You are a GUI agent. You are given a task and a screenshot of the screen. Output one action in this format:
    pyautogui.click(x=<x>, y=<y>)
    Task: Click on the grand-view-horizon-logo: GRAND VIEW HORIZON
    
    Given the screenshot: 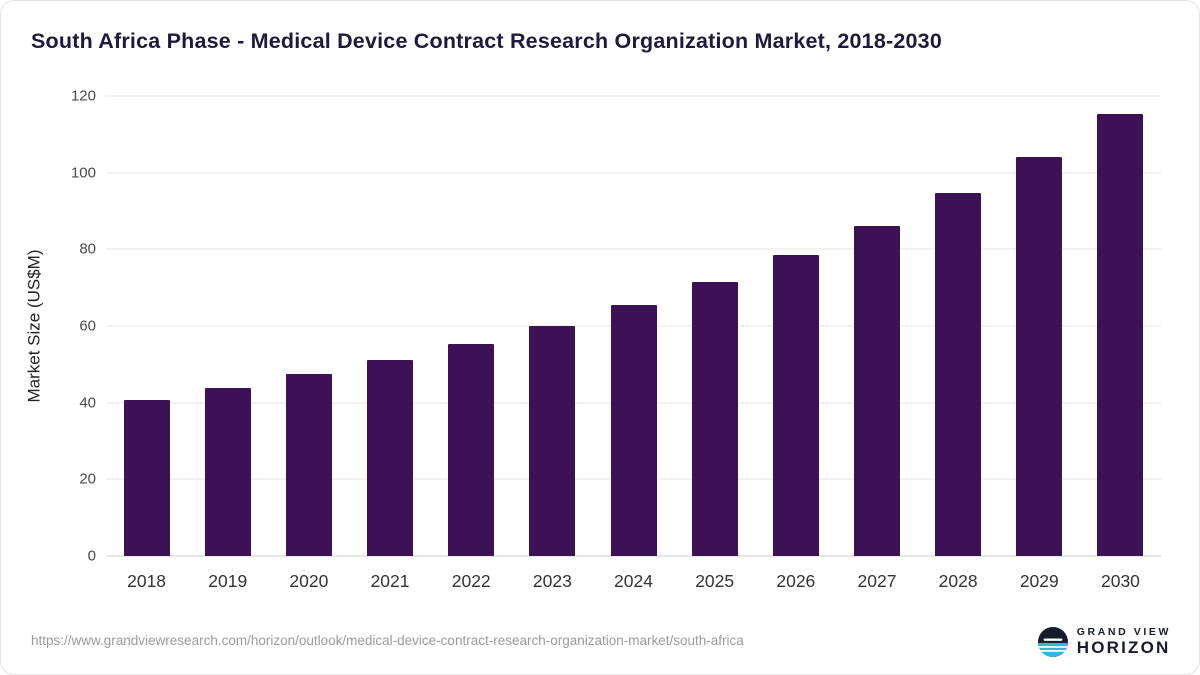 What is the action you would take?
    pyautogui.click(x=1104, y=642)
    